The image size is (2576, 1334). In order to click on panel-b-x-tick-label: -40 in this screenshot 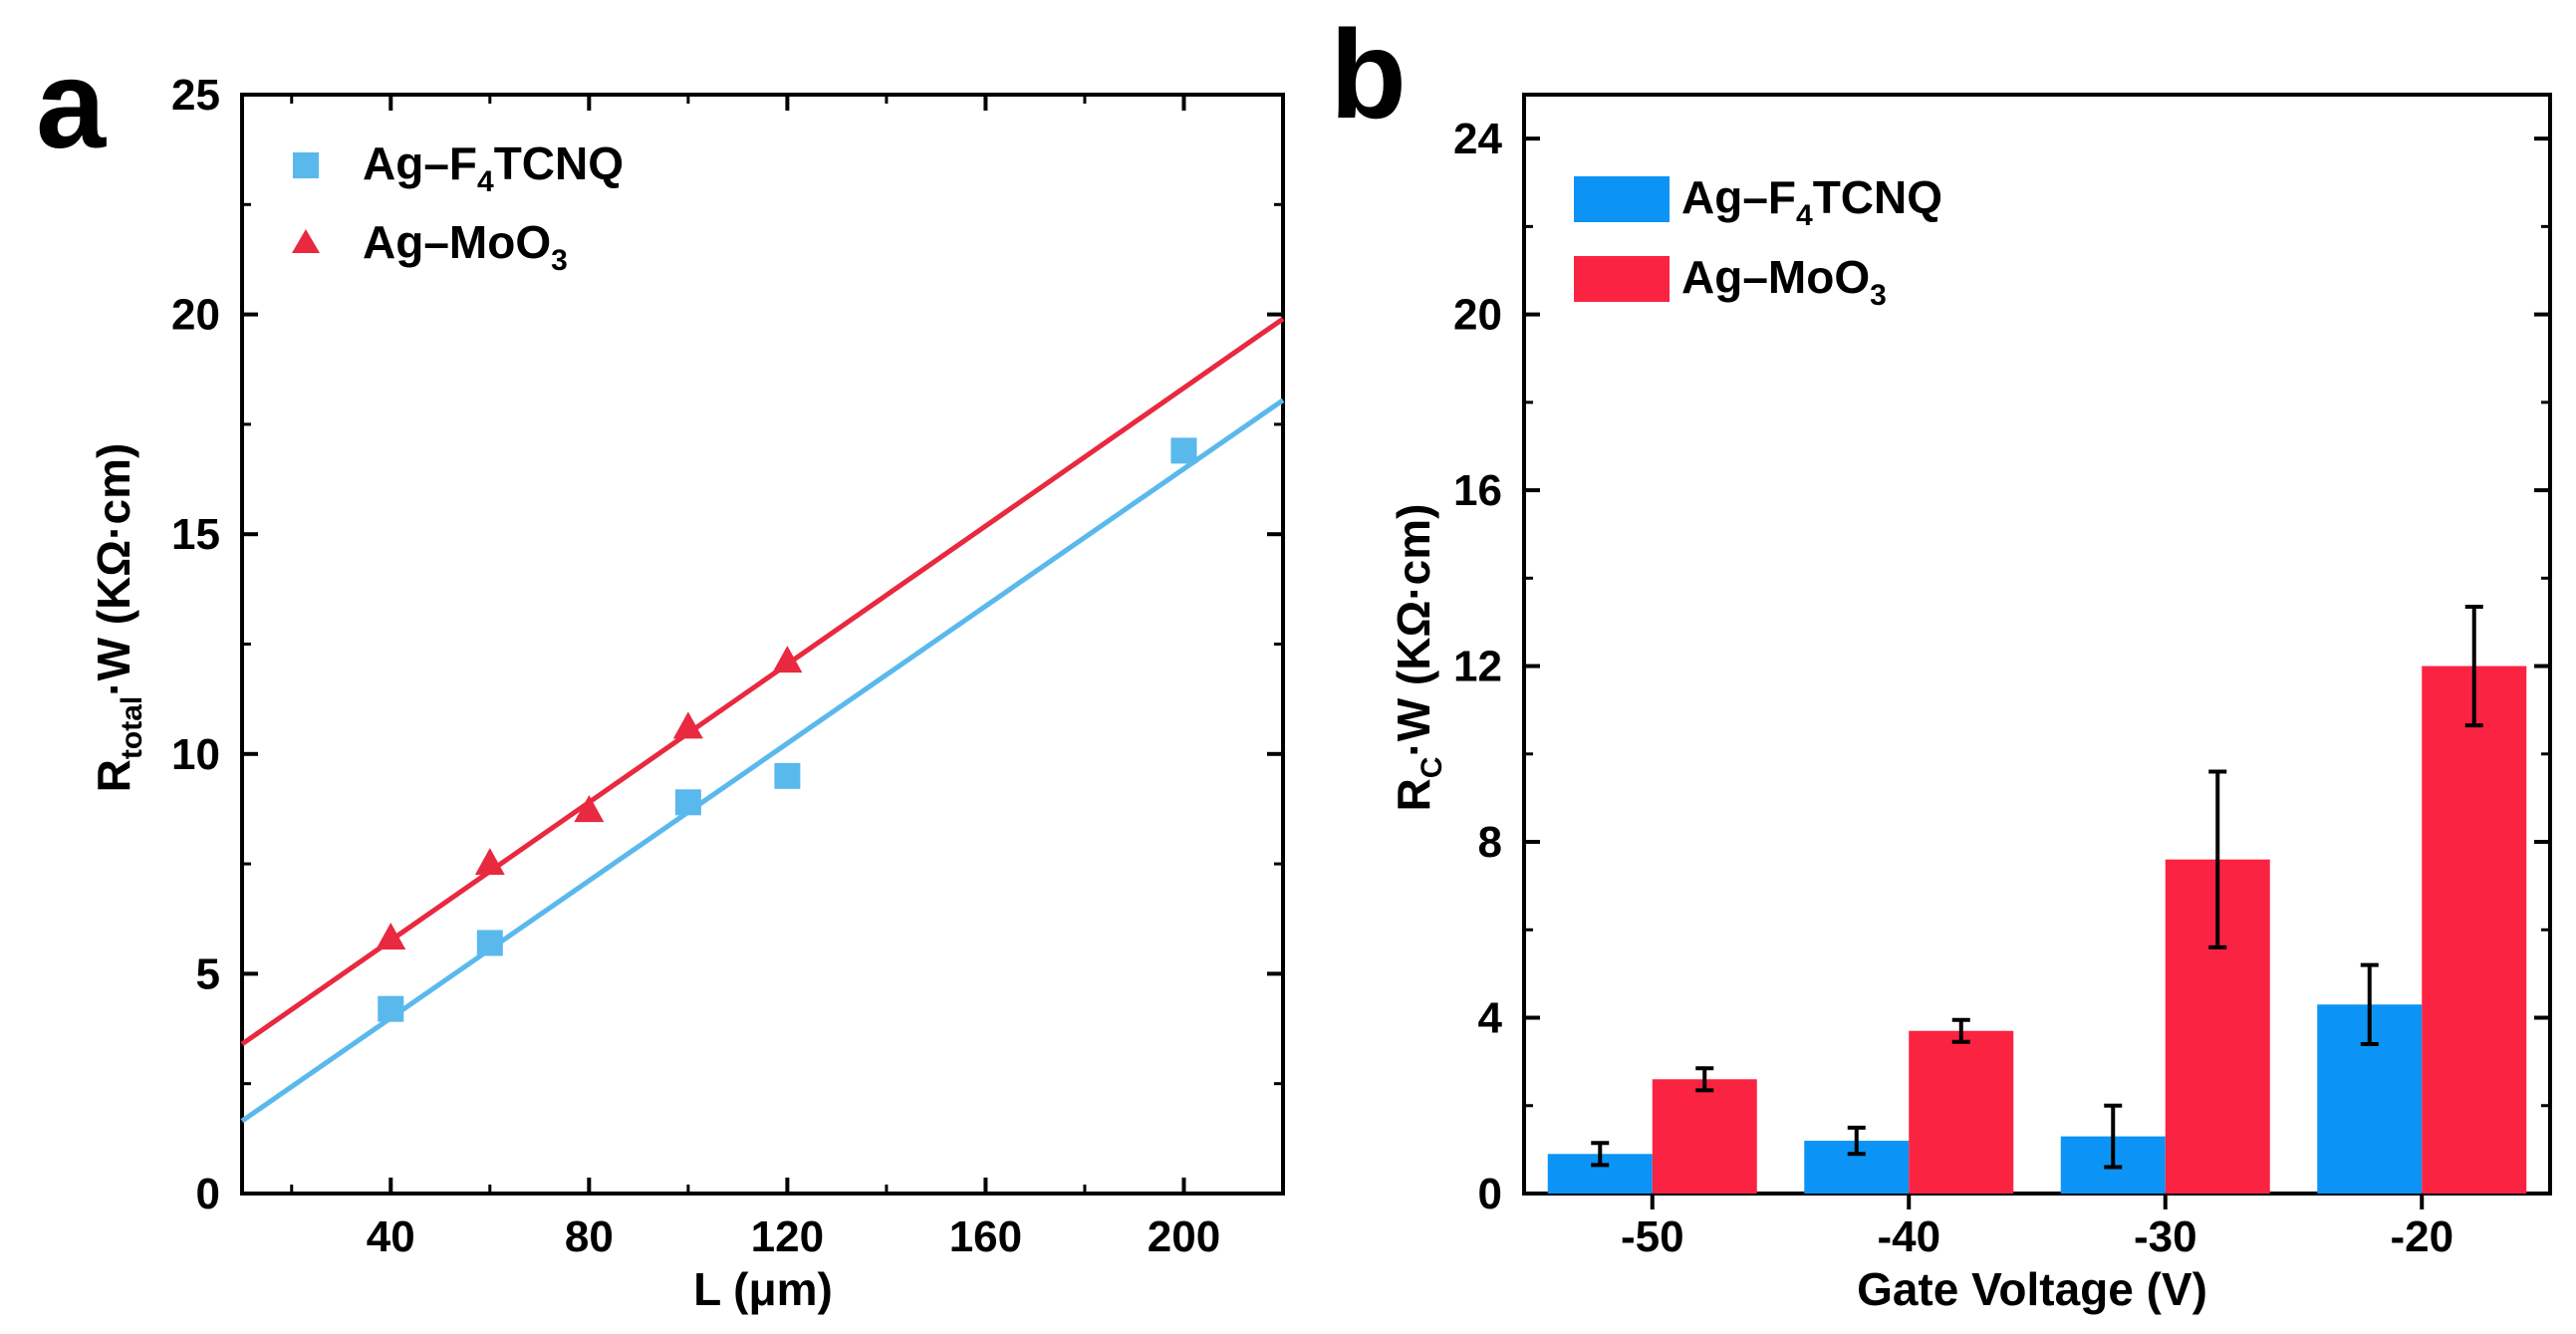, I will do `click(1908, 1237)`.